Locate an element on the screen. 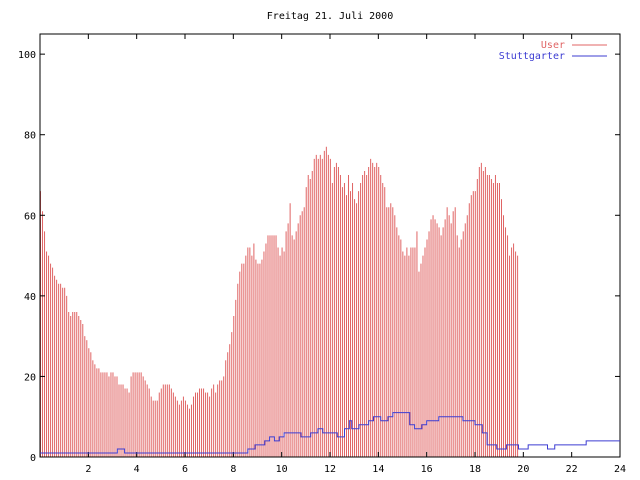 The image size is (640, 480). chart-title: Freitag 21. Juli 2000 is located at coordinates (330, 16).